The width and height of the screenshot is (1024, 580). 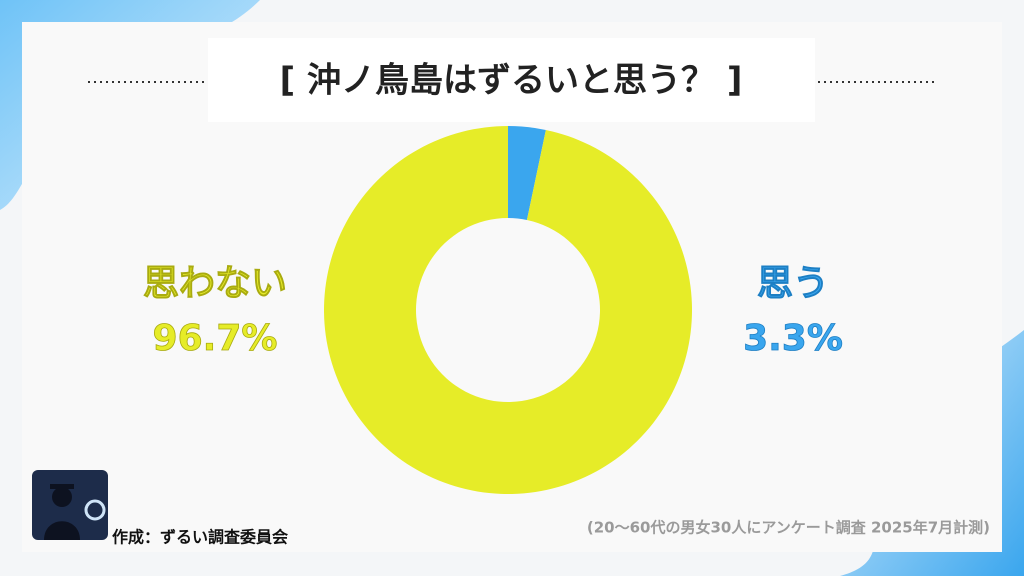 I want to click on source-note: (20〜60代の男女30人にアンケート調査 2025年7月計測), so click(x=788, y=528).